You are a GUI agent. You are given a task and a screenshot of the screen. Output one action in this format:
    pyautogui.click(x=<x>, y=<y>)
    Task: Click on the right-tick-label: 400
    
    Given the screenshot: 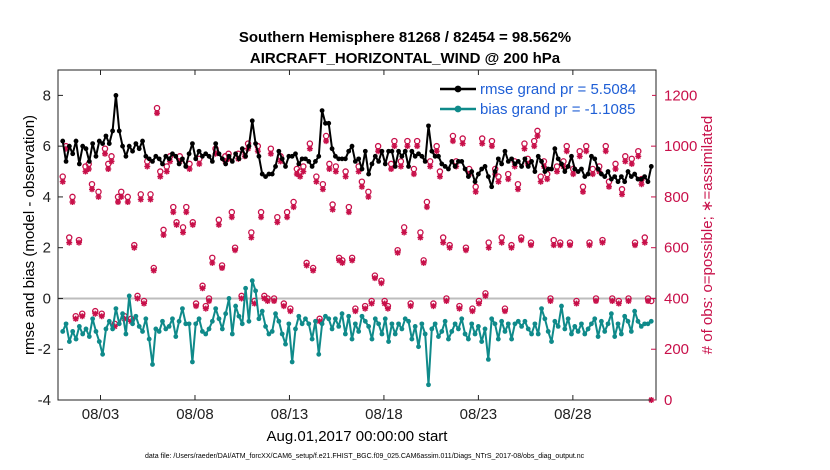 What is the action you would take?
    pyautogui.click(x=676, y=298)
    